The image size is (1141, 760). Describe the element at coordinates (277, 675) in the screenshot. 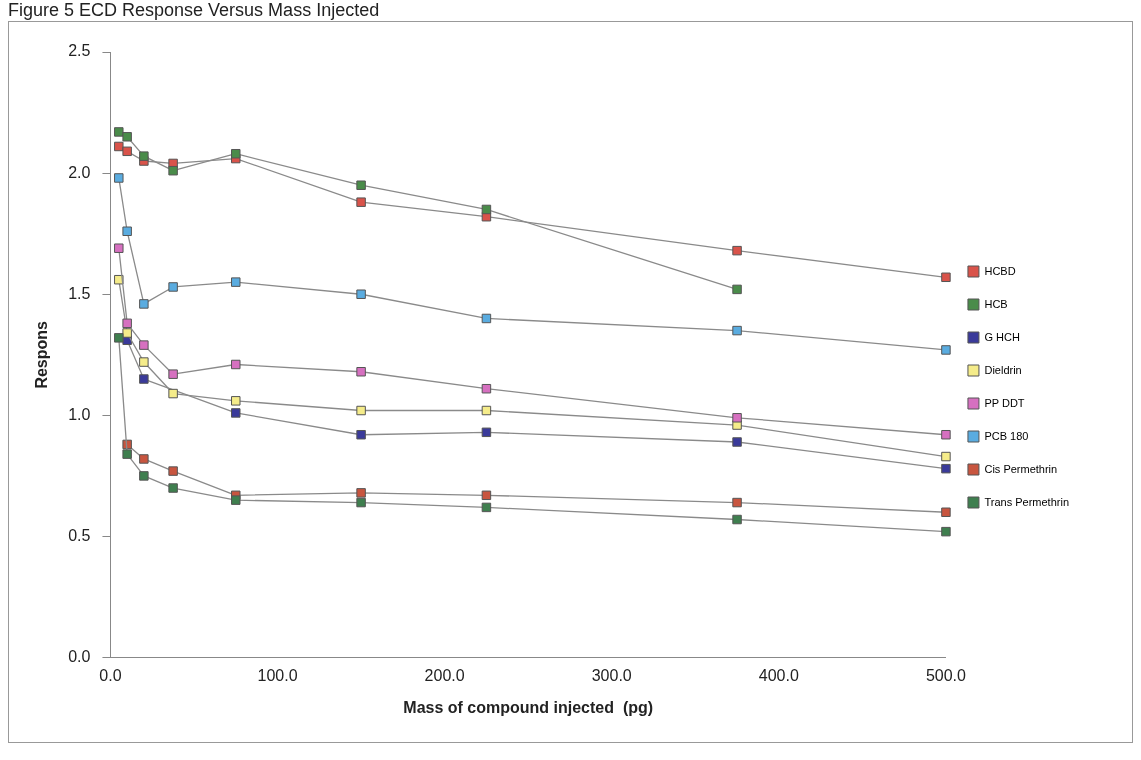

I see `x-tick-label: 100.0` at that location.